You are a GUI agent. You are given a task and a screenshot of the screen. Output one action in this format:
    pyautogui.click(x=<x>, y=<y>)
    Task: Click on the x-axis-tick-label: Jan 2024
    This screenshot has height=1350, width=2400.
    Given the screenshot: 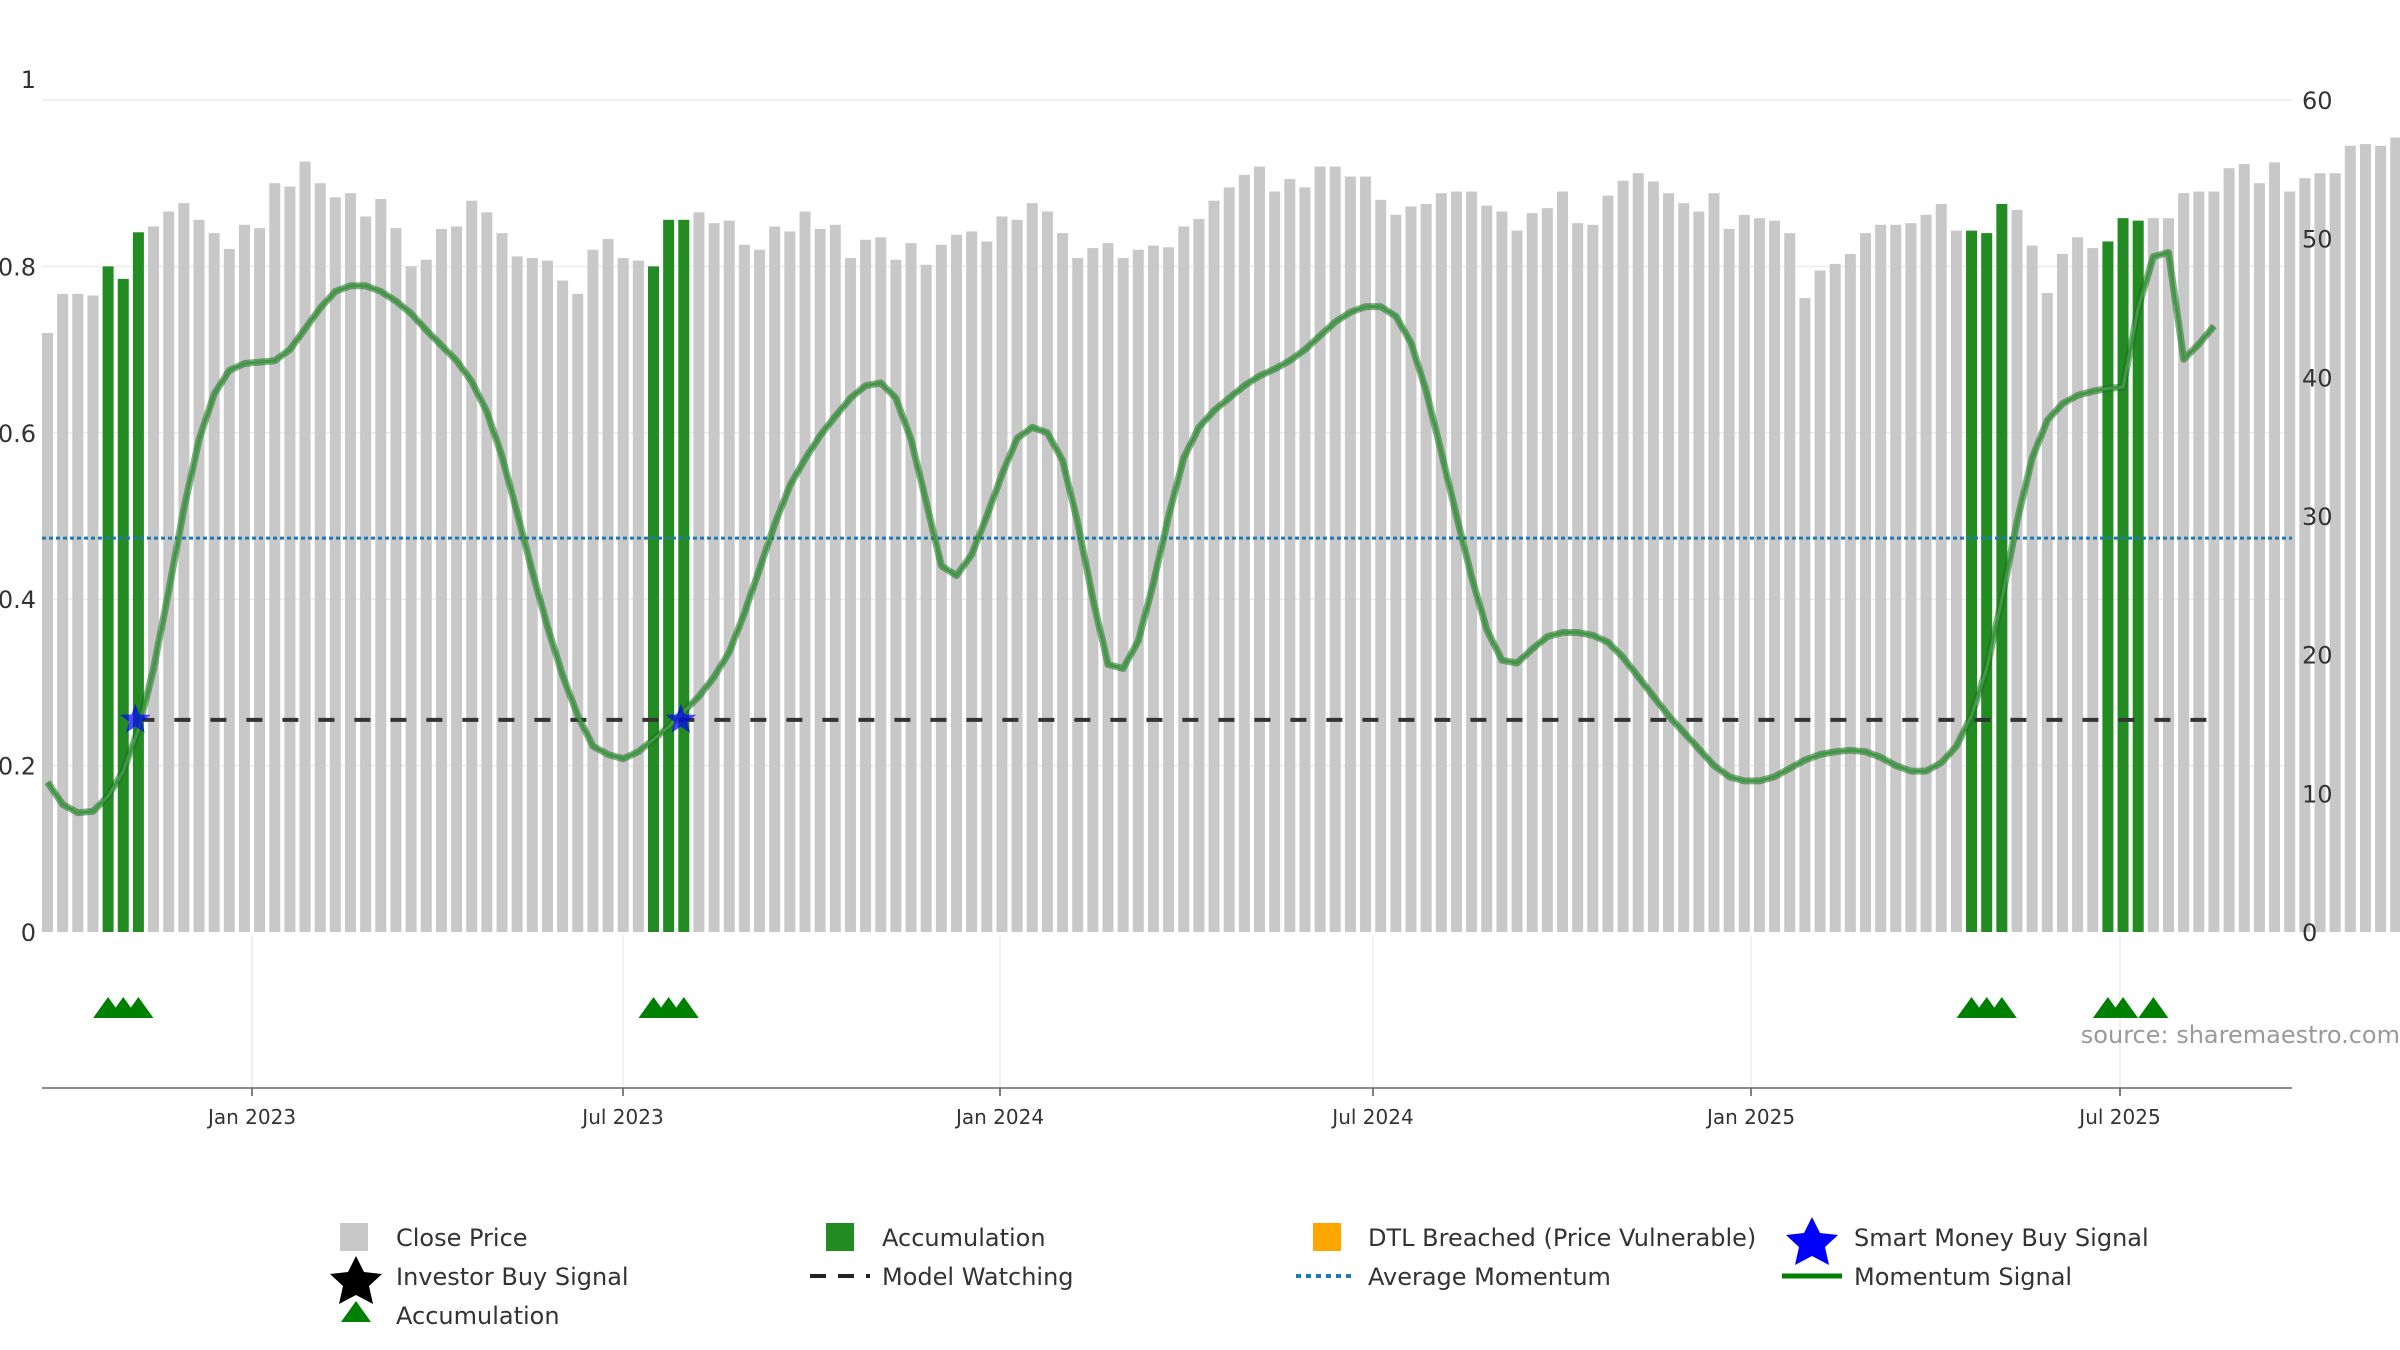 What is the action you would take?
    pyautogui.click(x=999, y=1117)
    